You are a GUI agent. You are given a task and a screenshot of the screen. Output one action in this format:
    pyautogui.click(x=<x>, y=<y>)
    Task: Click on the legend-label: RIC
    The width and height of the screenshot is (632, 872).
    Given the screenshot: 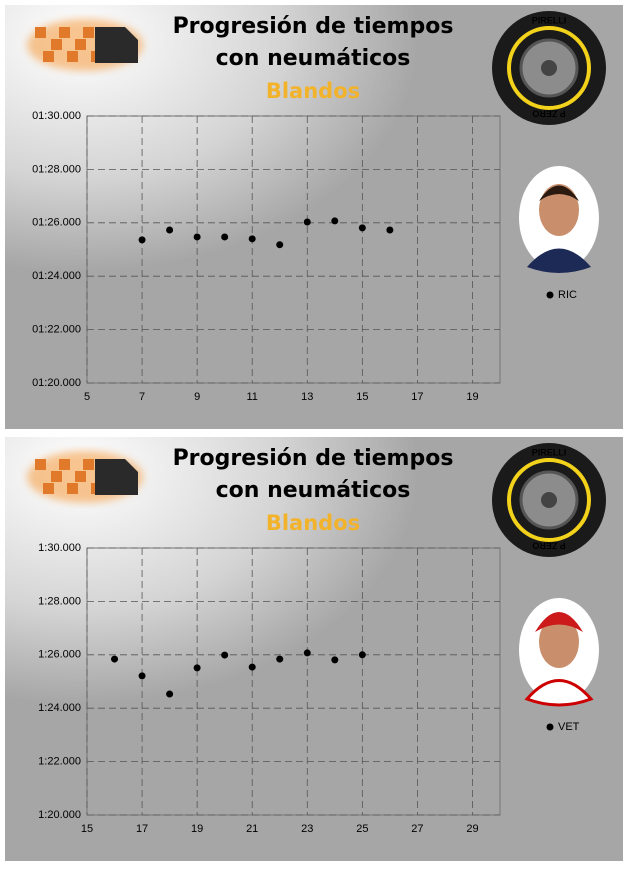 What is the action you would take?
    pyautogui.click(x=567, y=295)
    